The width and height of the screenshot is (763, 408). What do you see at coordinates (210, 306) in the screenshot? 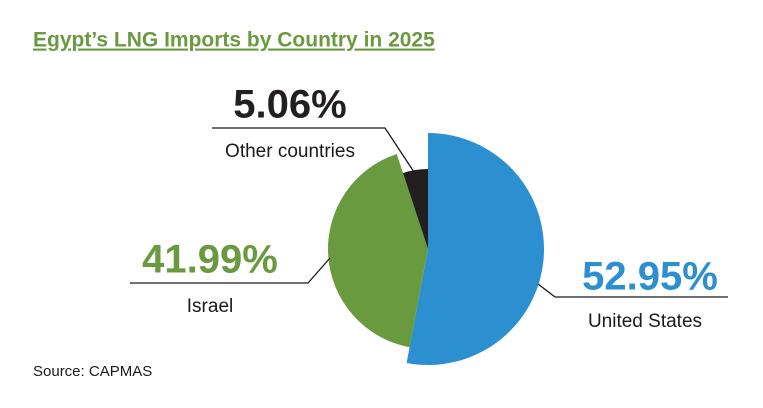
I see `category-label: Israel` at bounding box center [210, 306].